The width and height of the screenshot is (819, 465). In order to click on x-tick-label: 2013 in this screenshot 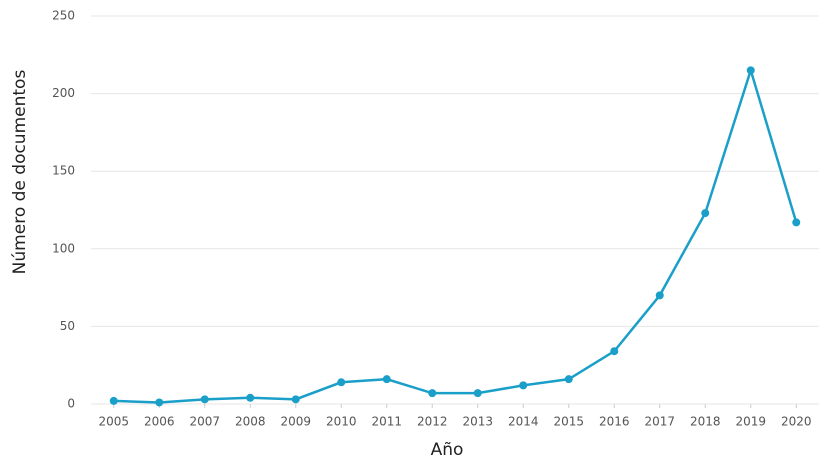, I will do `click(477, 422)`.